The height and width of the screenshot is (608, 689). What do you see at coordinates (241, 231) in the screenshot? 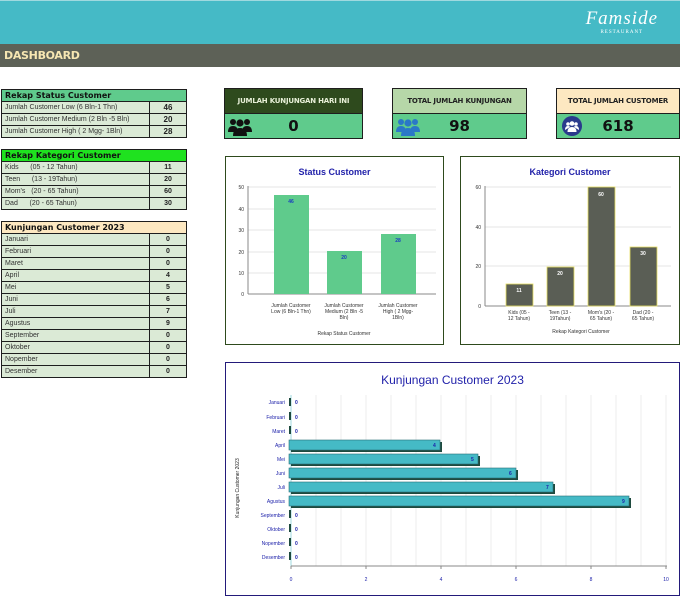
I see `y-tick: 30` at bounding box center [241, 231].